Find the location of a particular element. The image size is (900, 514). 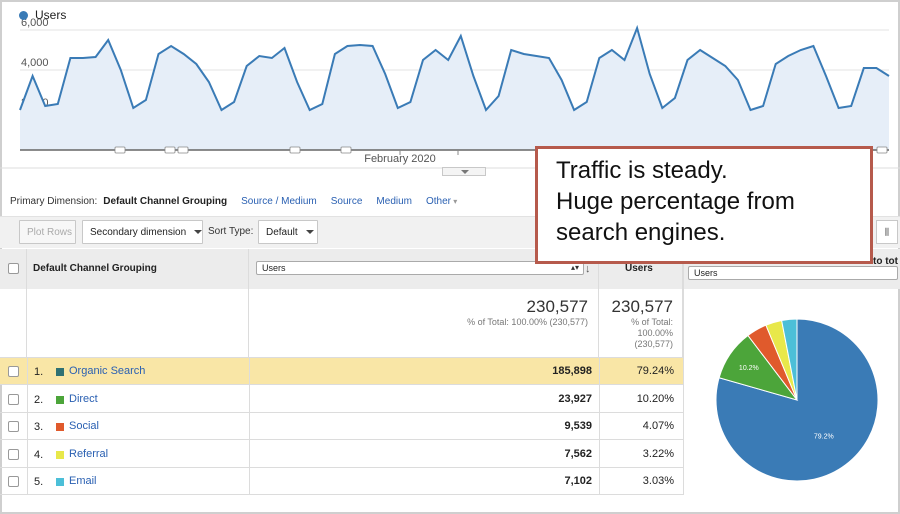

total-users-subtext-line3: (230,577) is located at coordinates (653, 344).